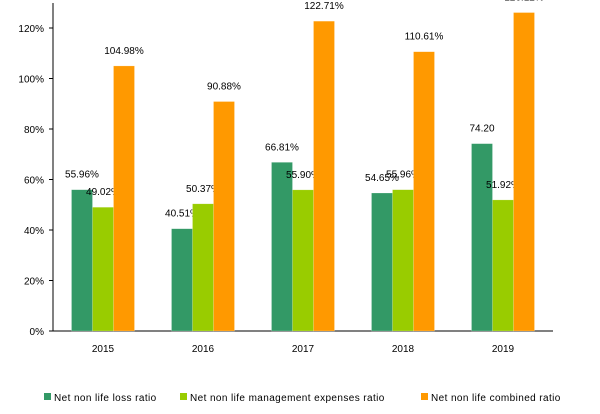  Describe the element at coordinates (524, 2) in the screenshot. I see `data-label: 126.12%` at that location.